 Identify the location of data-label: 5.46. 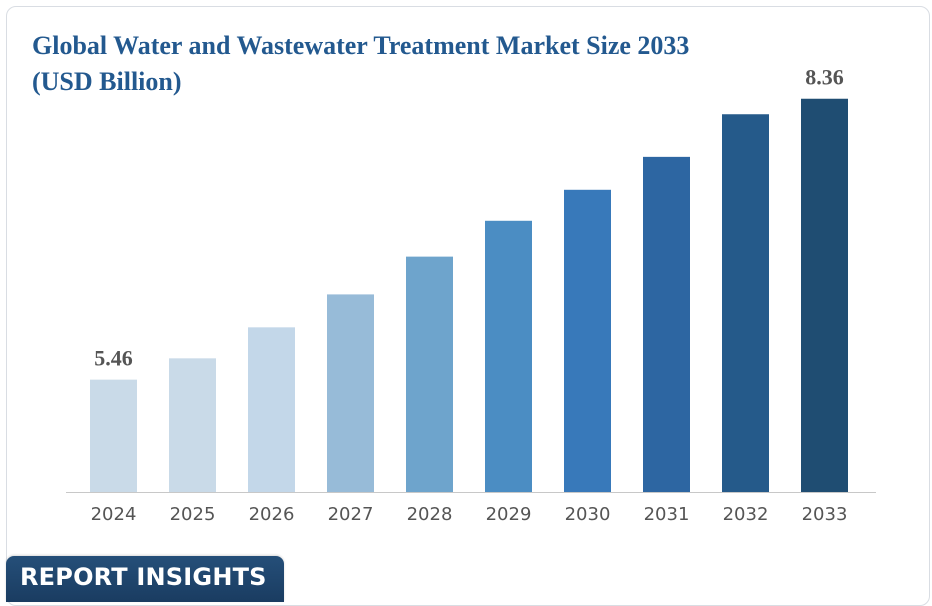
(113, 358).